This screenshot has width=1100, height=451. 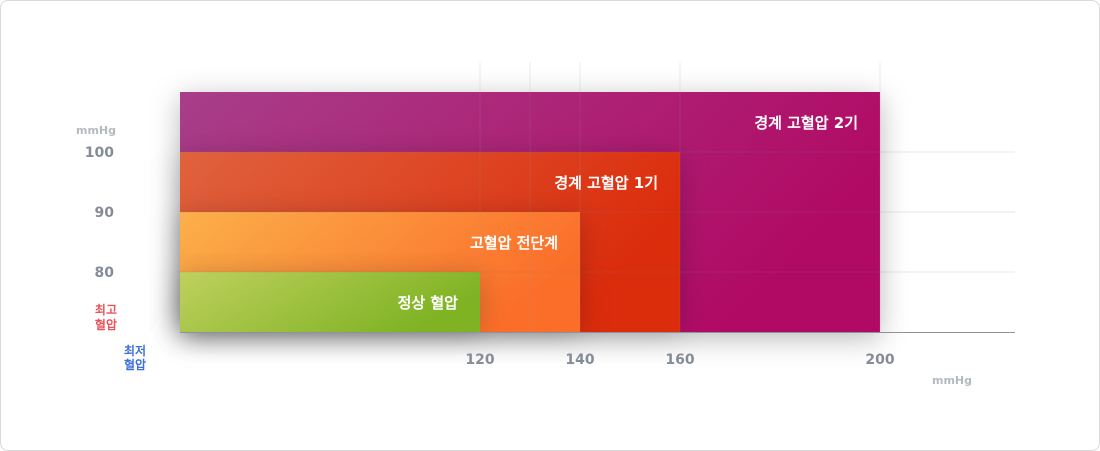 What do you see at coordinates (105, 213) in the screenshot?
I see `y-tick-label: 90` at bounding box center [105, 213].